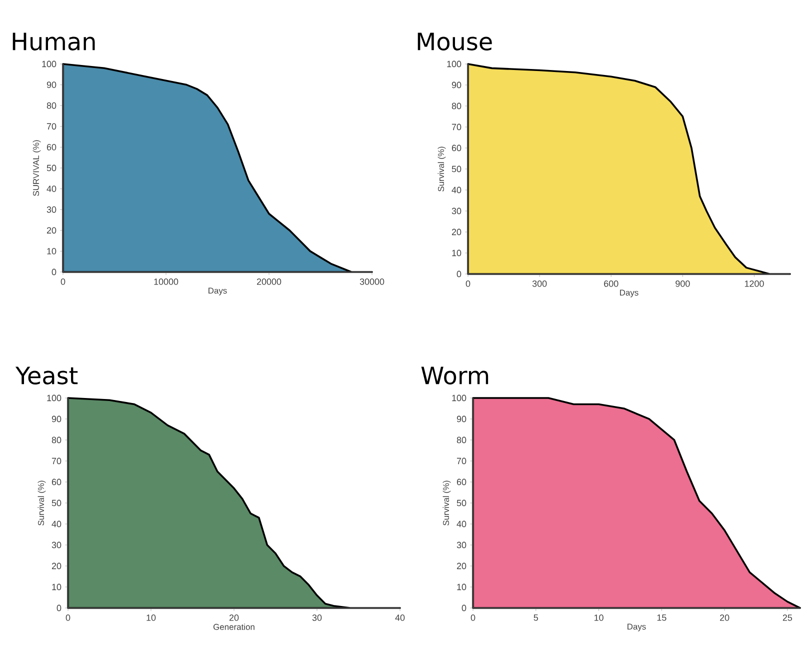 The image size is (811, 656). What do you see at coordinates (36, 168) in the screenshot?
I see `y-axis-title: SURVIVAL (%)` at bounding box center [36, 168].